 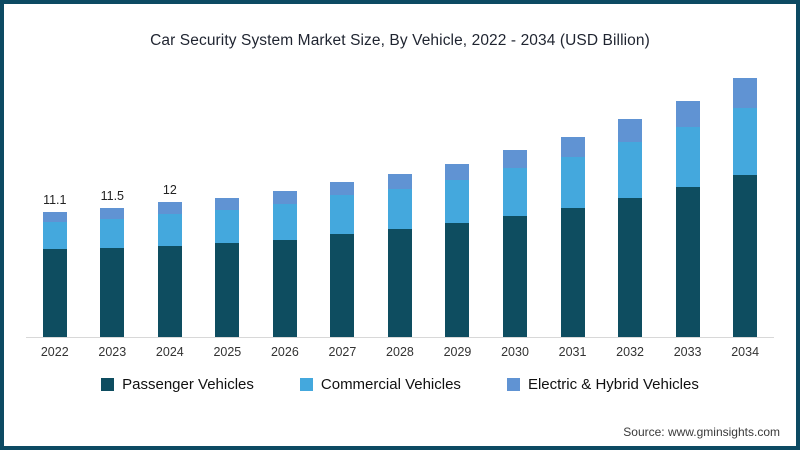 What do you see at coordinates (342, 352) in the screenshot?
I see `x-axis-label: 2027` at bounding box center [342, 352].